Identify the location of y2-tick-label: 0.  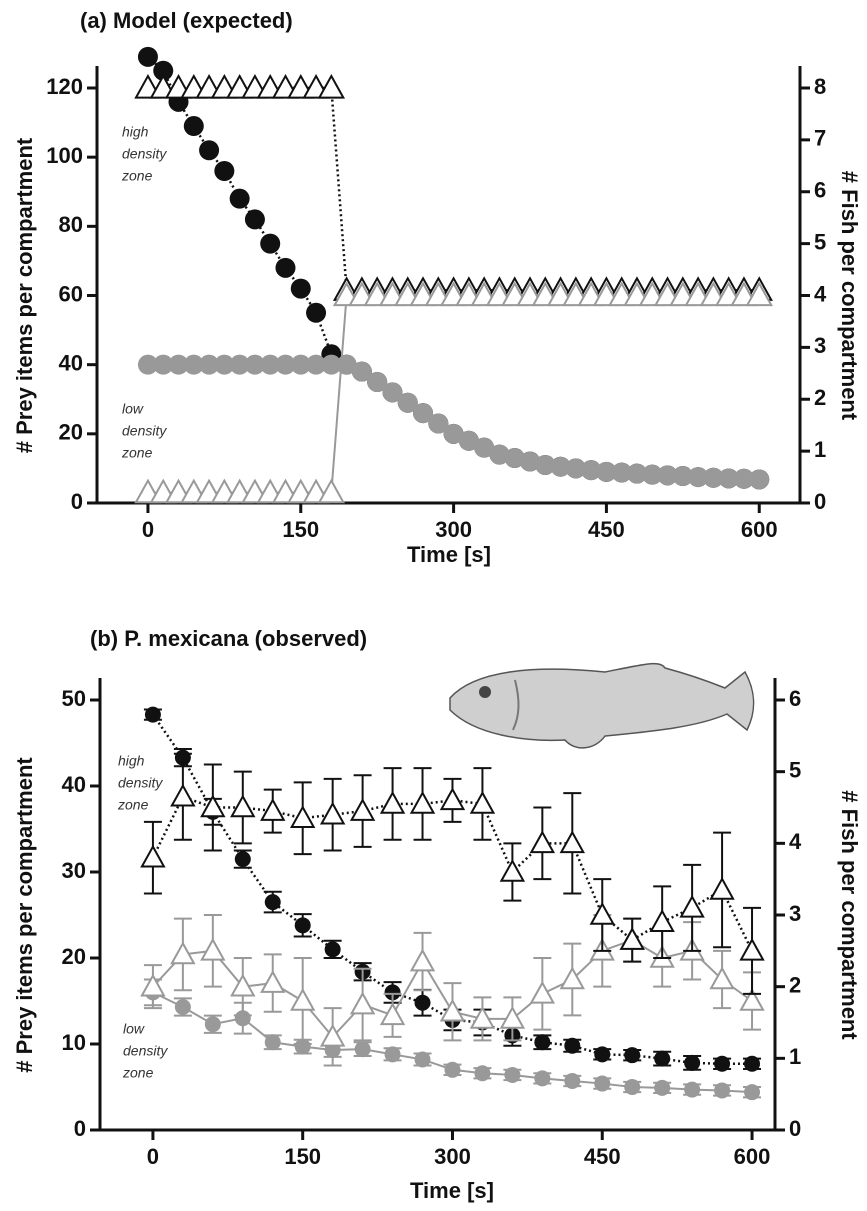
(795, 1128).